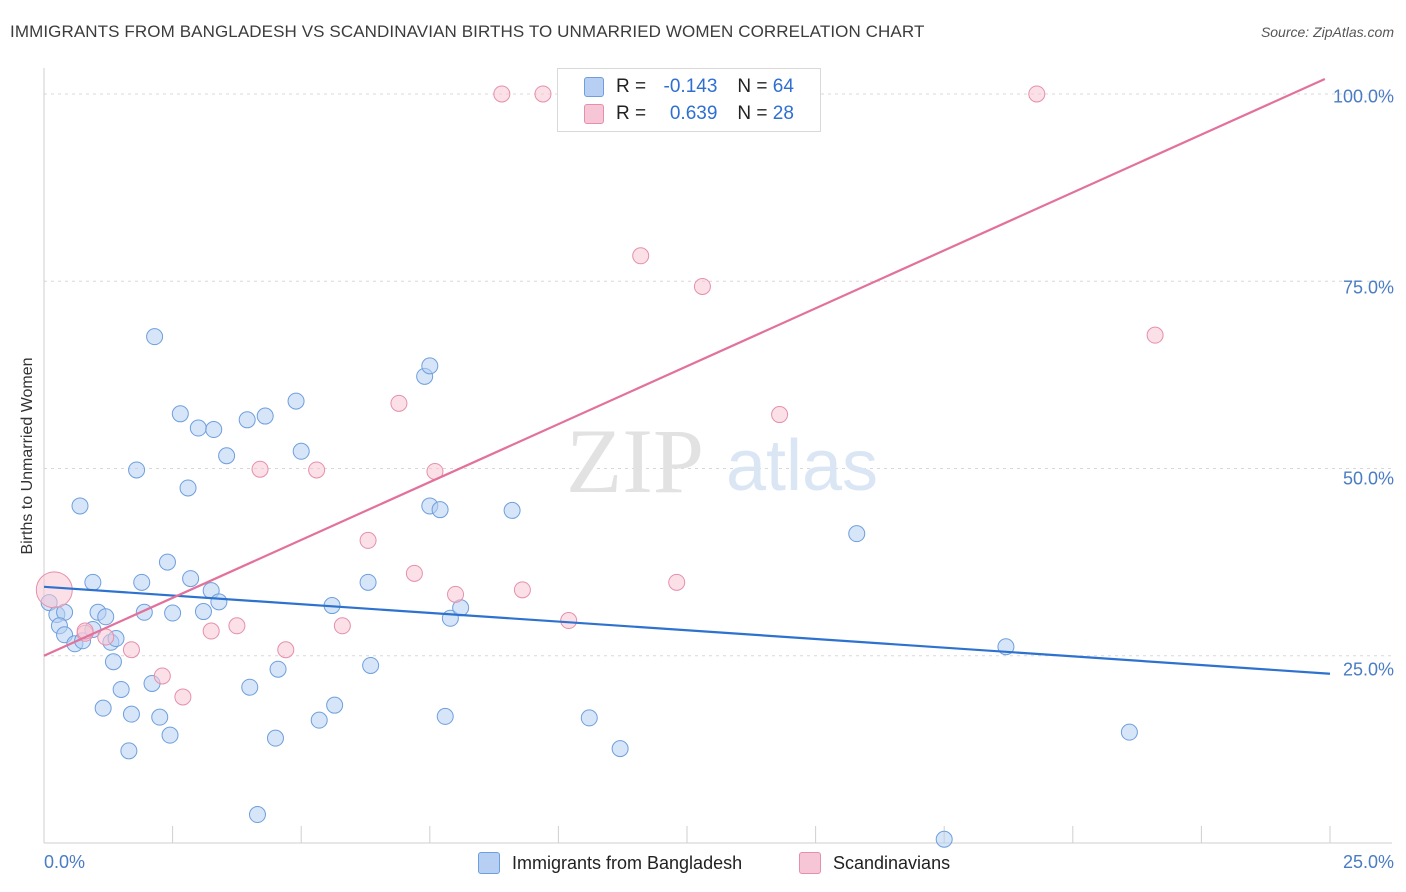  I want to click on n-value: 64, so click(783, 86).